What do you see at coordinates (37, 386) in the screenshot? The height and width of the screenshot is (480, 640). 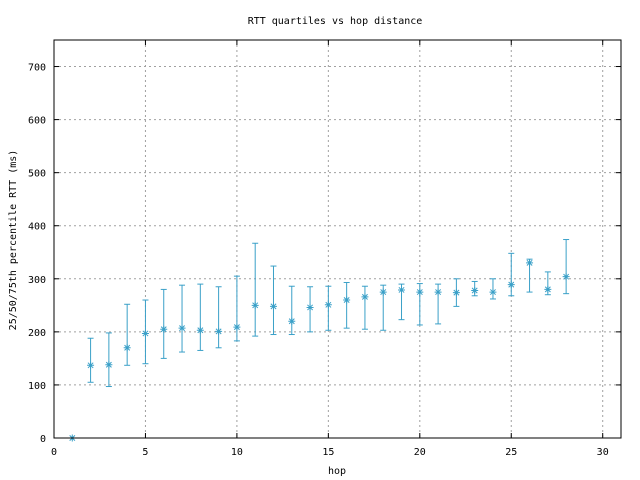 I see `y-tick-label: 100` at bounding box center [37, 386].